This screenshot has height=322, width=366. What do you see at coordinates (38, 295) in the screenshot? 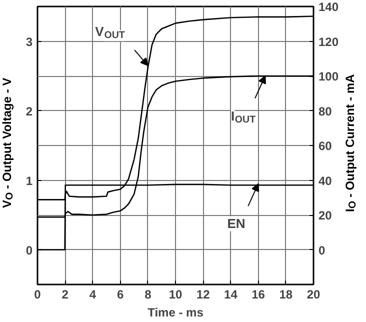
I see `x-tick-label: 0` at bounding box center [38, 295].